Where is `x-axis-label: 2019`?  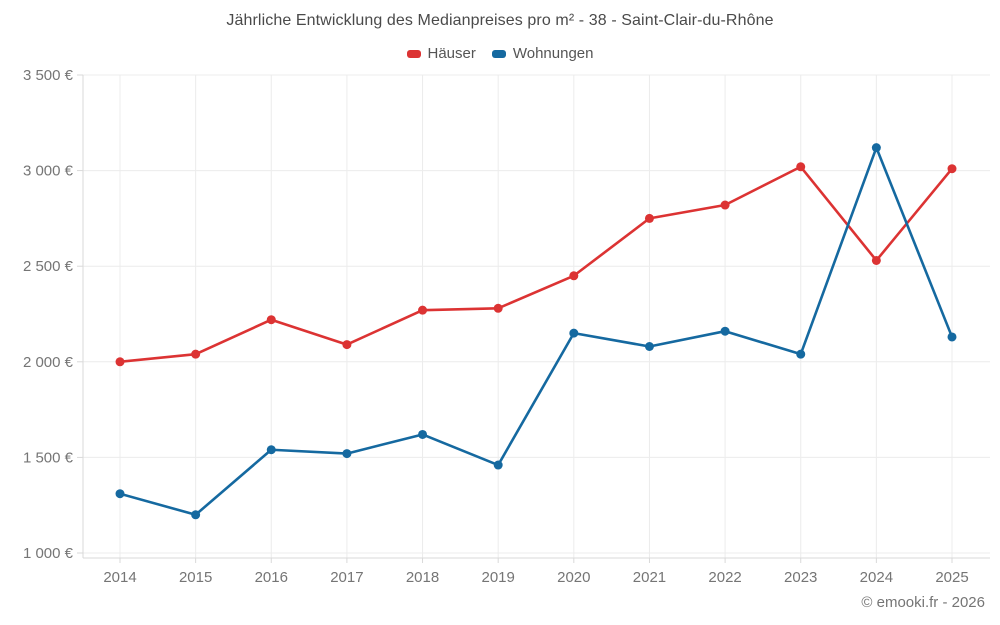 x-axis-label: 2019 is located at coordinates (497, 577).